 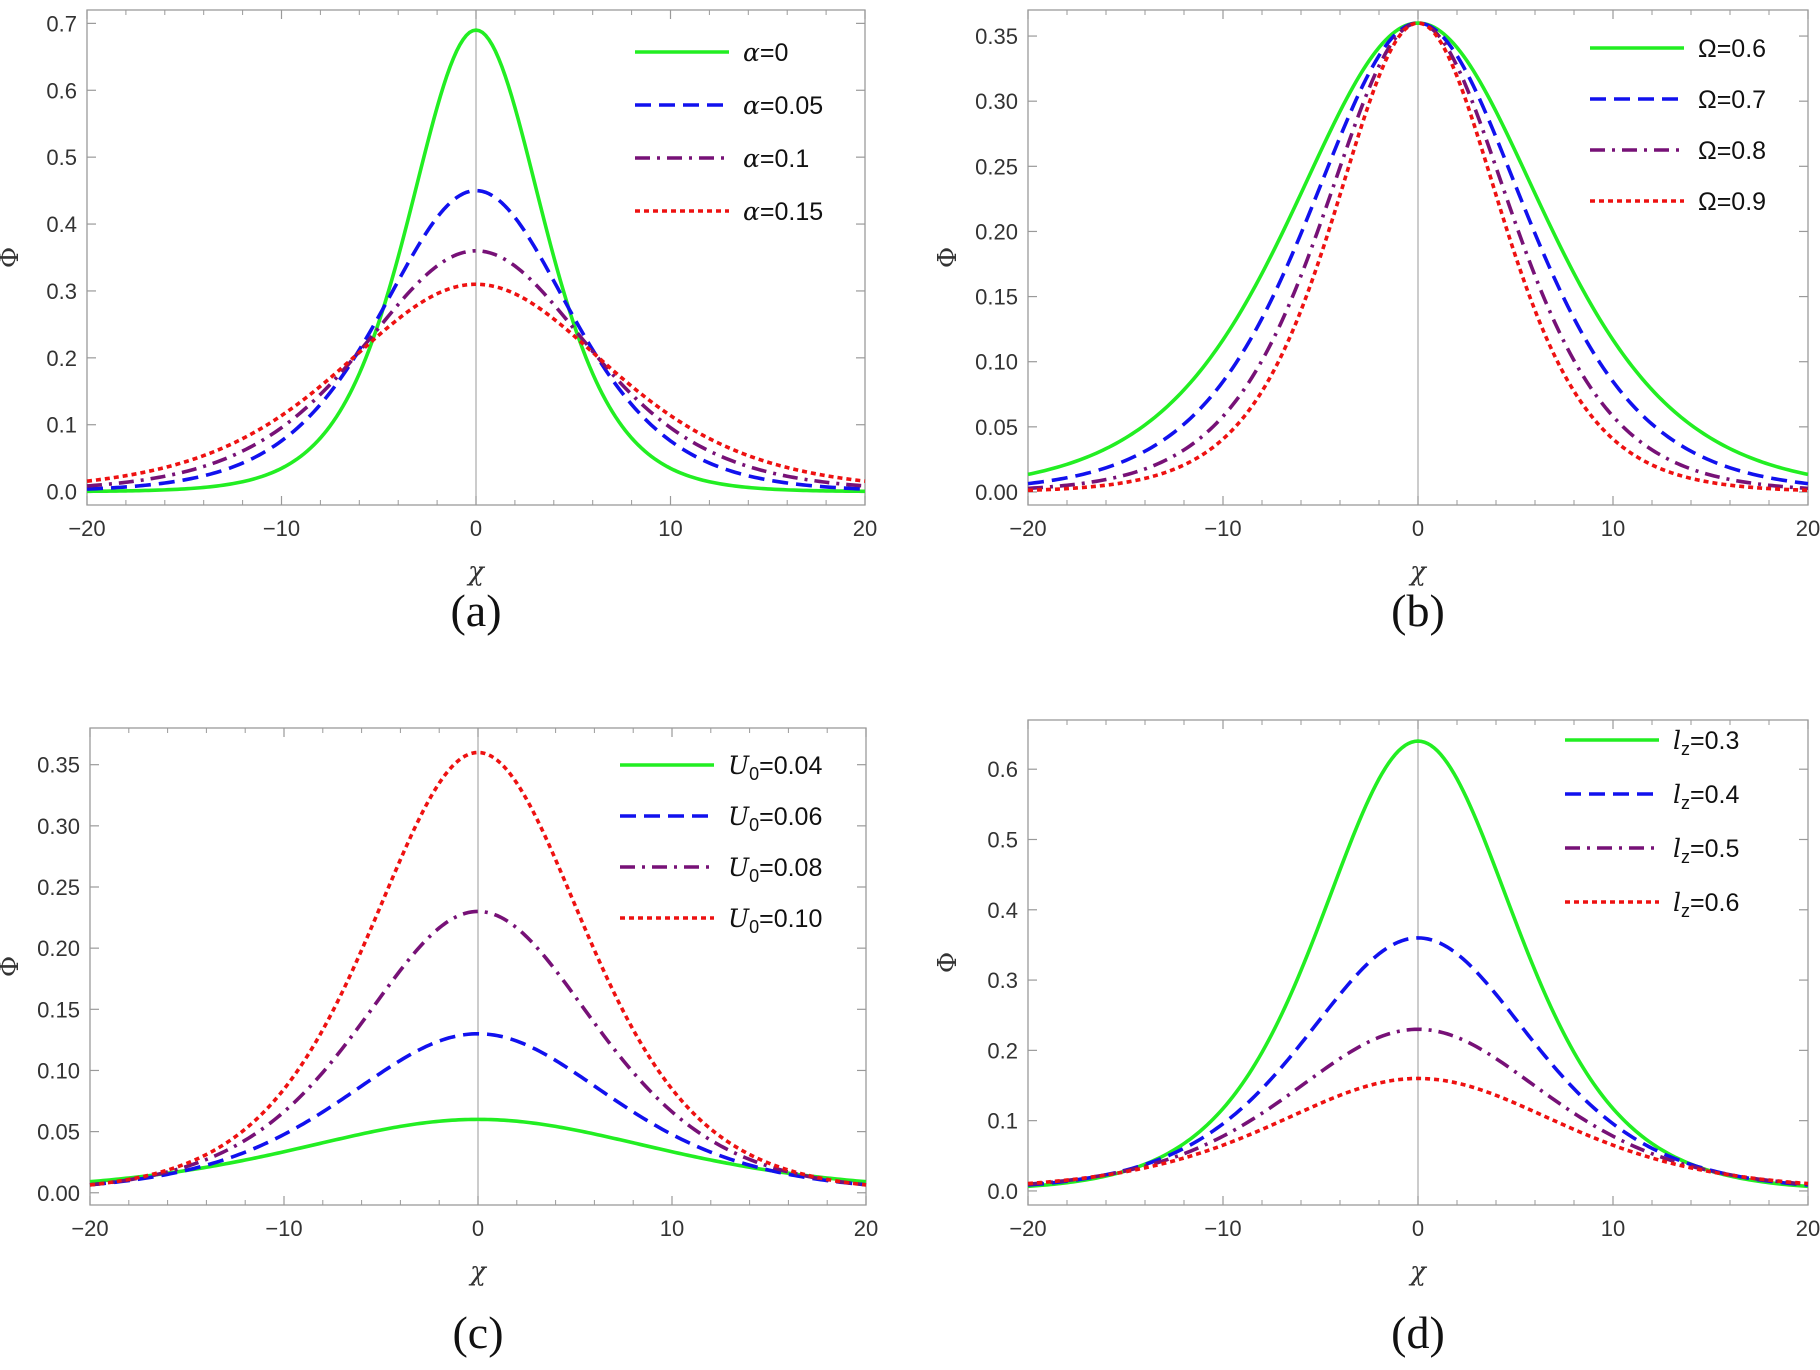 I want to click on legend-entry: U0=0.10, so click(x=775, y=920).